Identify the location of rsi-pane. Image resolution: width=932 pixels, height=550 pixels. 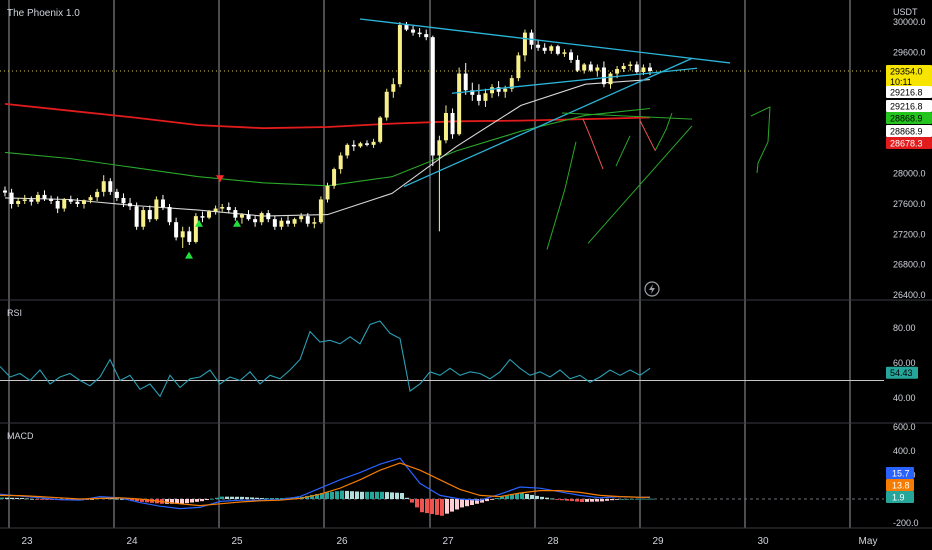
(442, 359).